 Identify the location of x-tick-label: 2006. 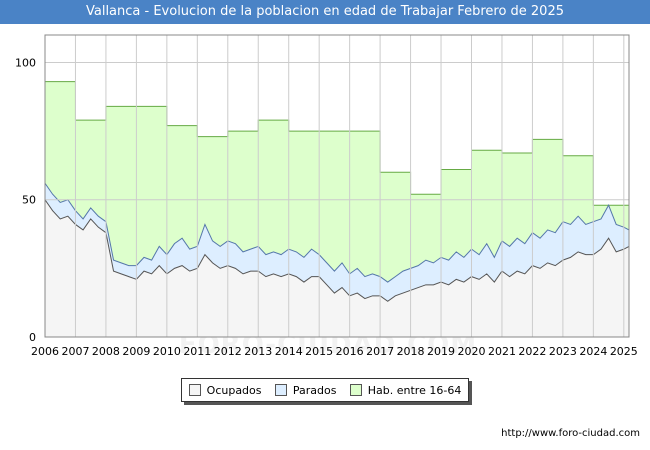
(45, 351).